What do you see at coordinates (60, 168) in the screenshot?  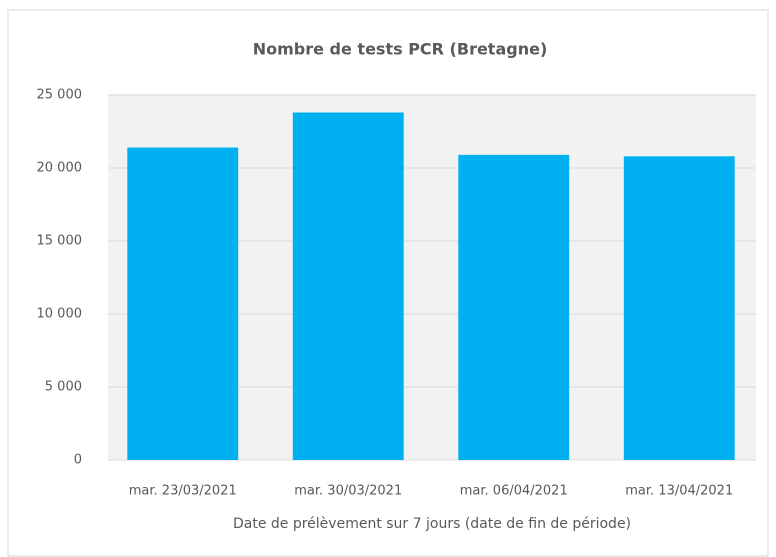 I see `y-tick-label: 20 000` at bounding box center [60, 168].